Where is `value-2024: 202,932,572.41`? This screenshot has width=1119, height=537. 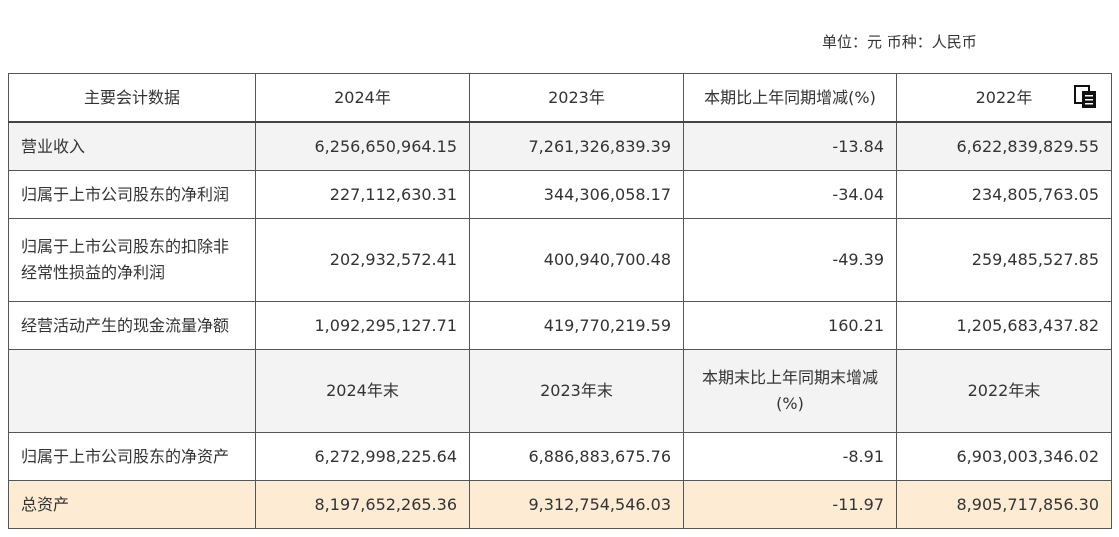
value-2024: 202,932,572.41 is located at coordinates (362, 260).